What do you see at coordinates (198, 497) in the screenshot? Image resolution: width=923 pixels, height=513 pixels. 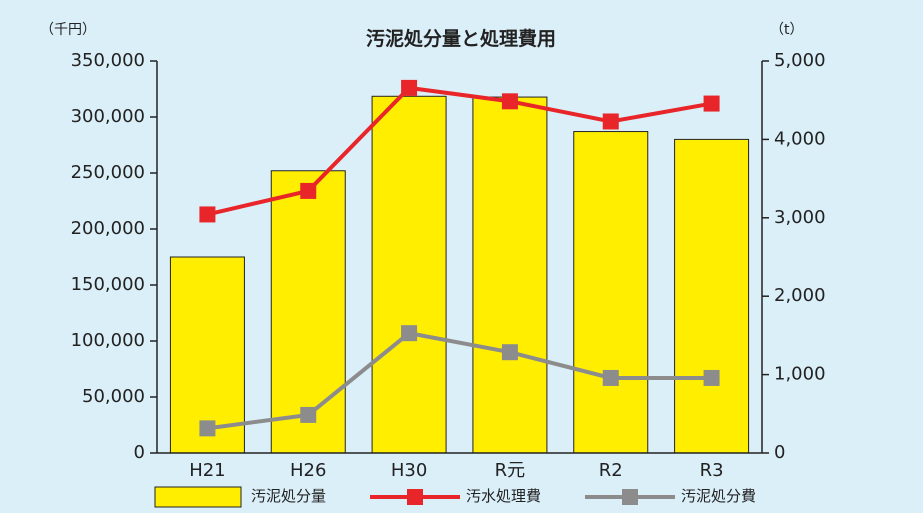 I see `legend-swatch` at bounding box center [198, 497].